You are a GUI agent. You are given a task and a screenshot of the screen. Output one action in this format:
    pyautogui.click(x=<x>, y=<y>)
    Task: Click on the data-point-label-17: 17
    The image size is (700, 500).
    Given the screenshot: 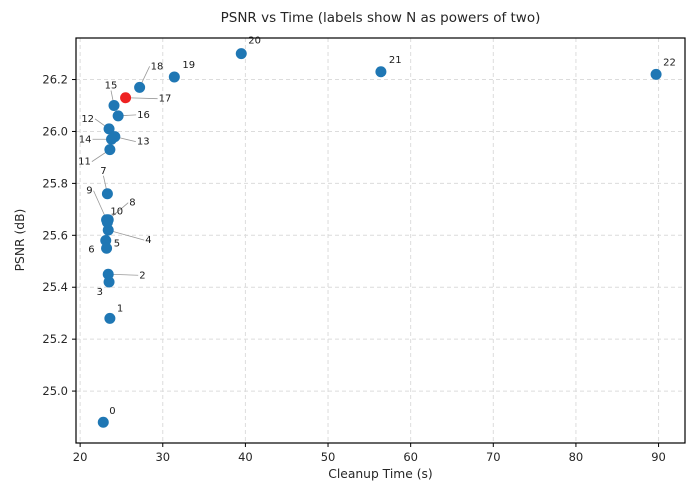 What is the action you would take?
    pyautogui.click(x=165, y=99)
    